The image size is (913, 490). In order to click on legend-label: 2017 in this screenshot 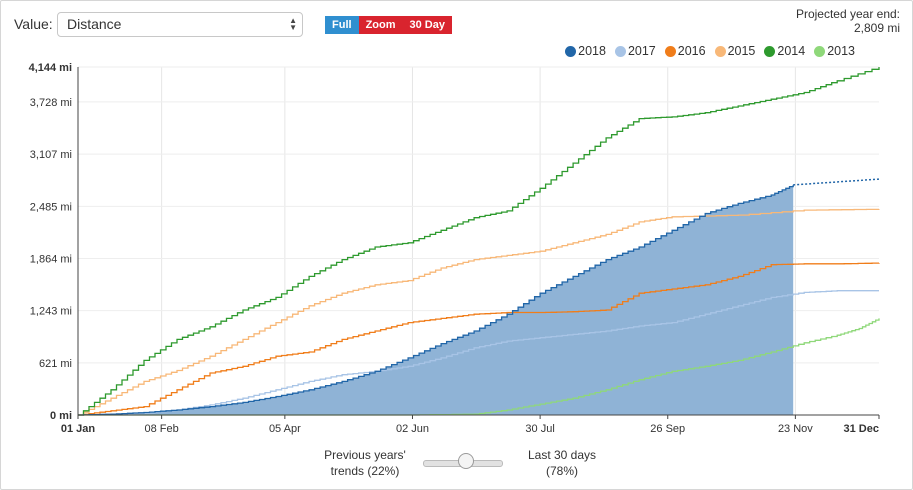, I will do `click(641, 51)`.